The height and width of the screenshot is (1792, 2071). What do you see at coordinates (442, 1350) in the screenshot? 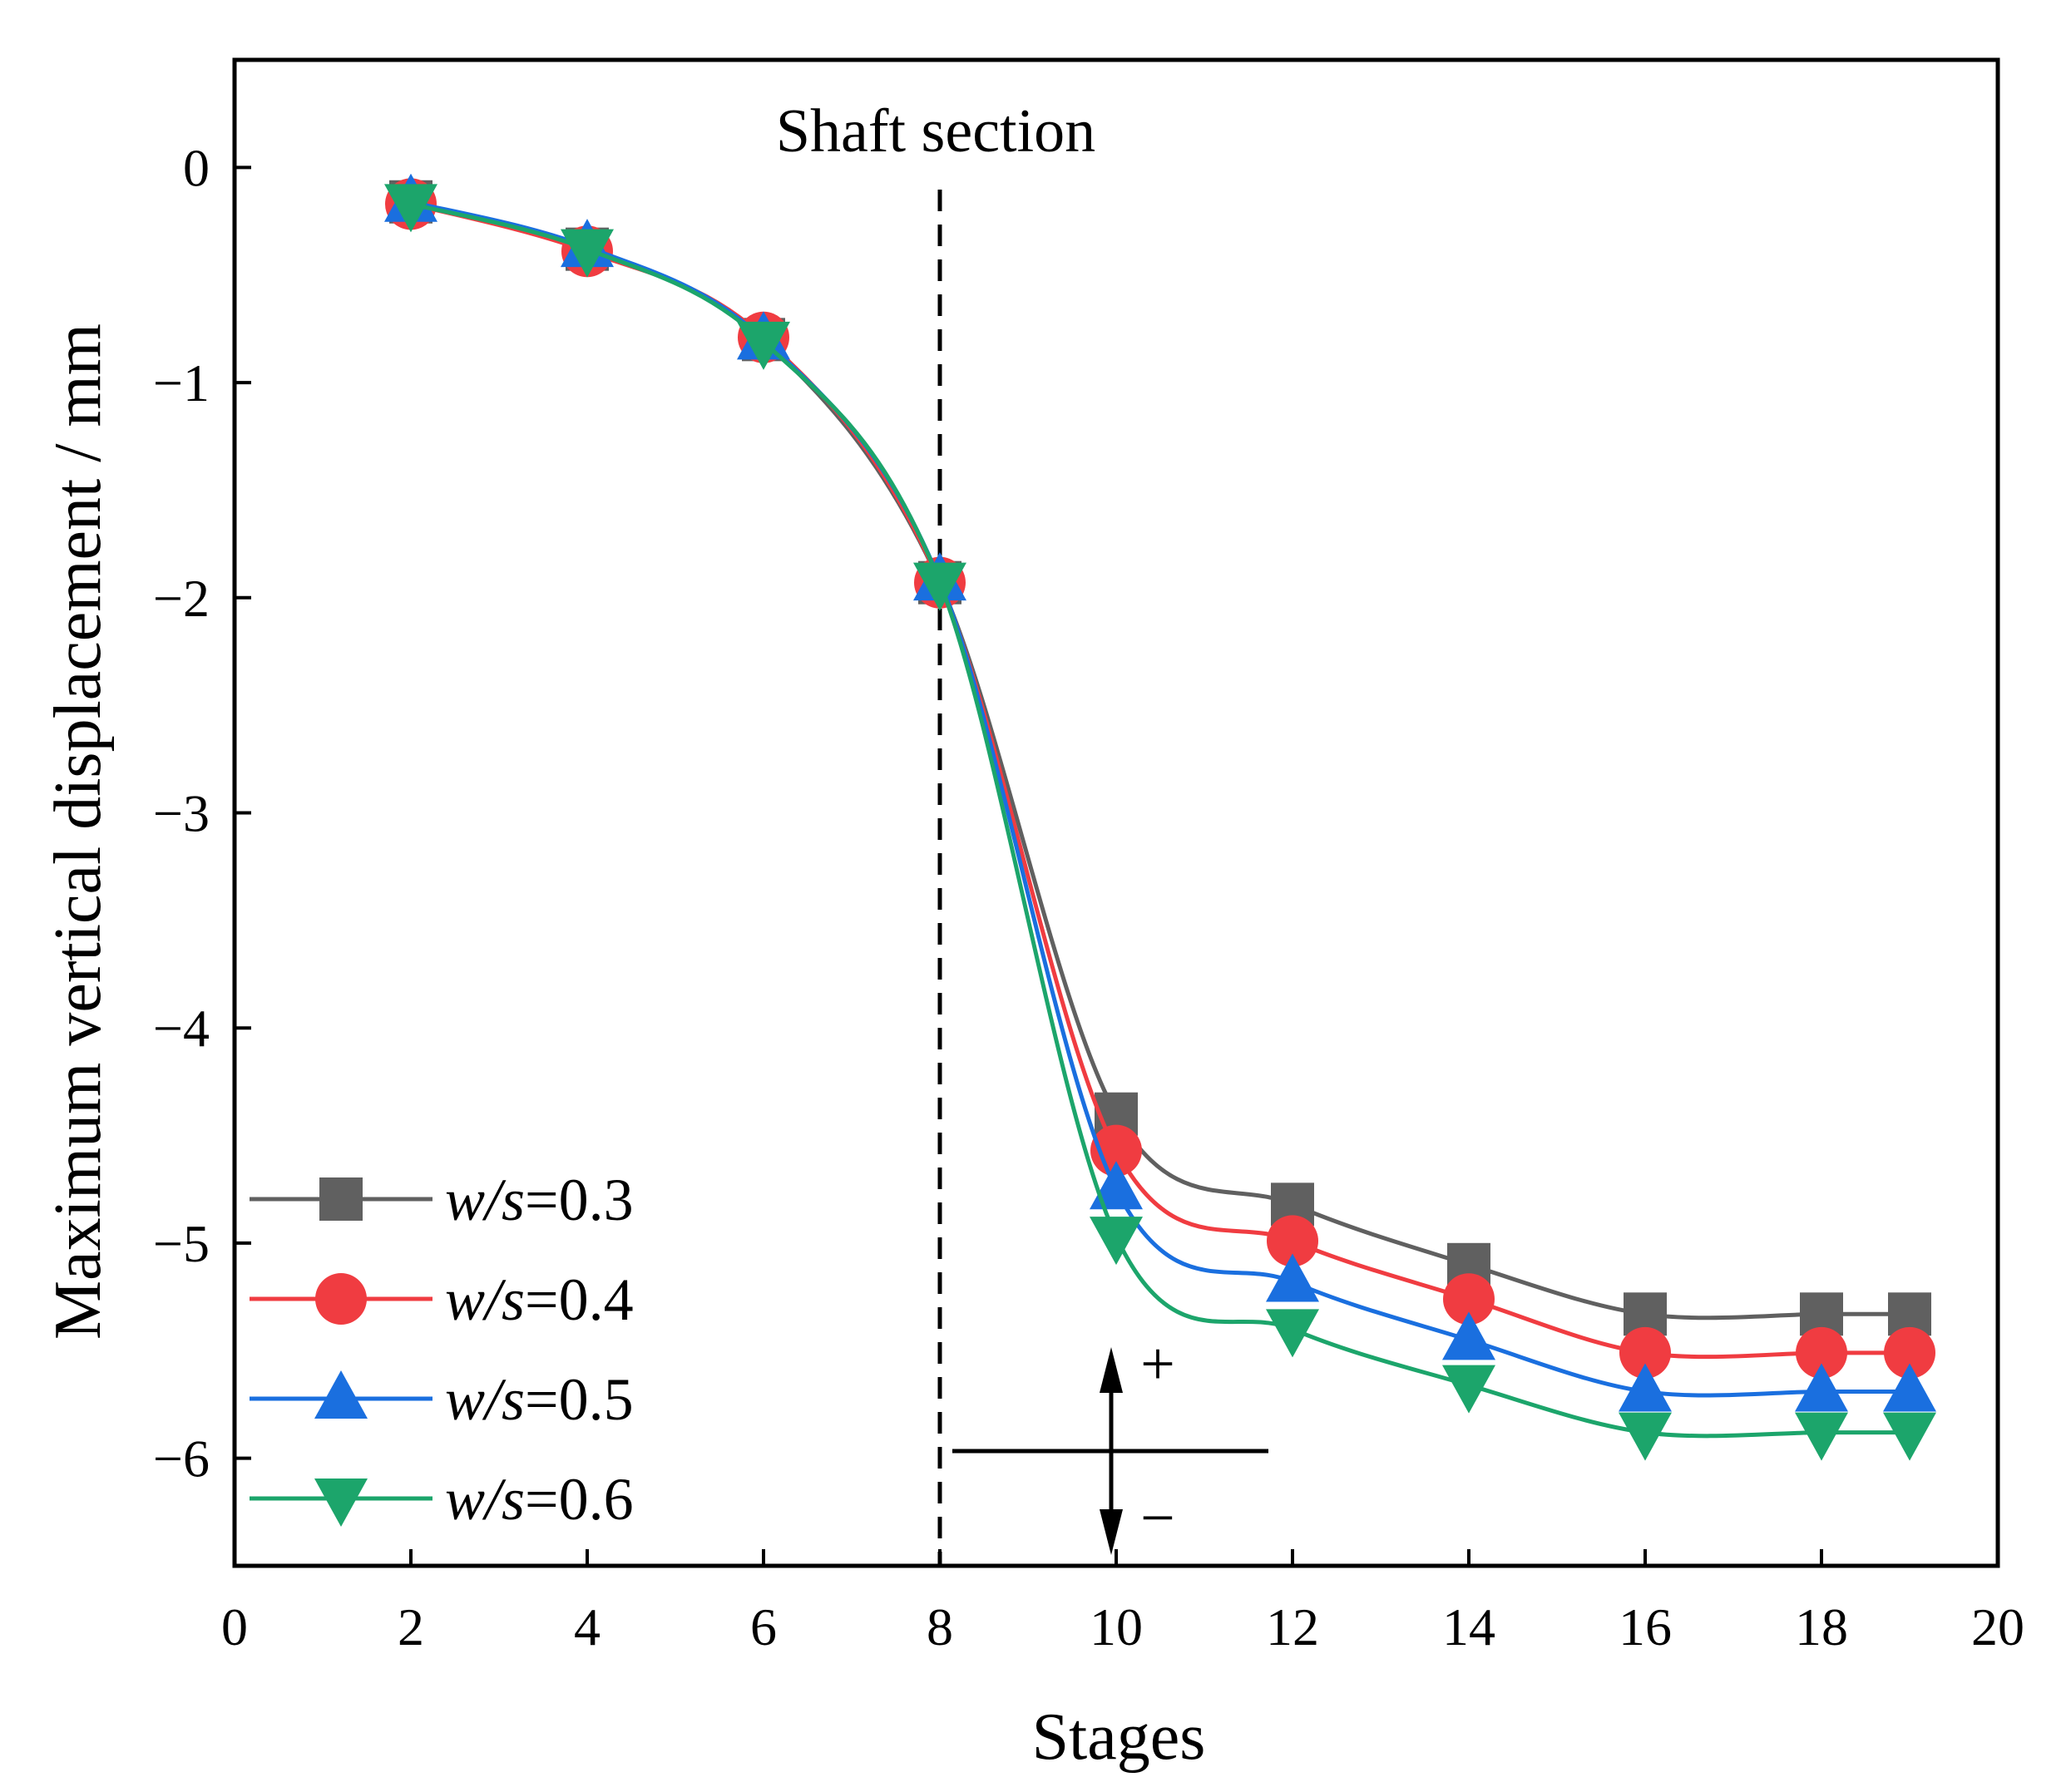
I see `legend: w/s=0.3 w/s=0.4 w/s=0.5 w/s=0.6` at bounding box center [442, 1350].